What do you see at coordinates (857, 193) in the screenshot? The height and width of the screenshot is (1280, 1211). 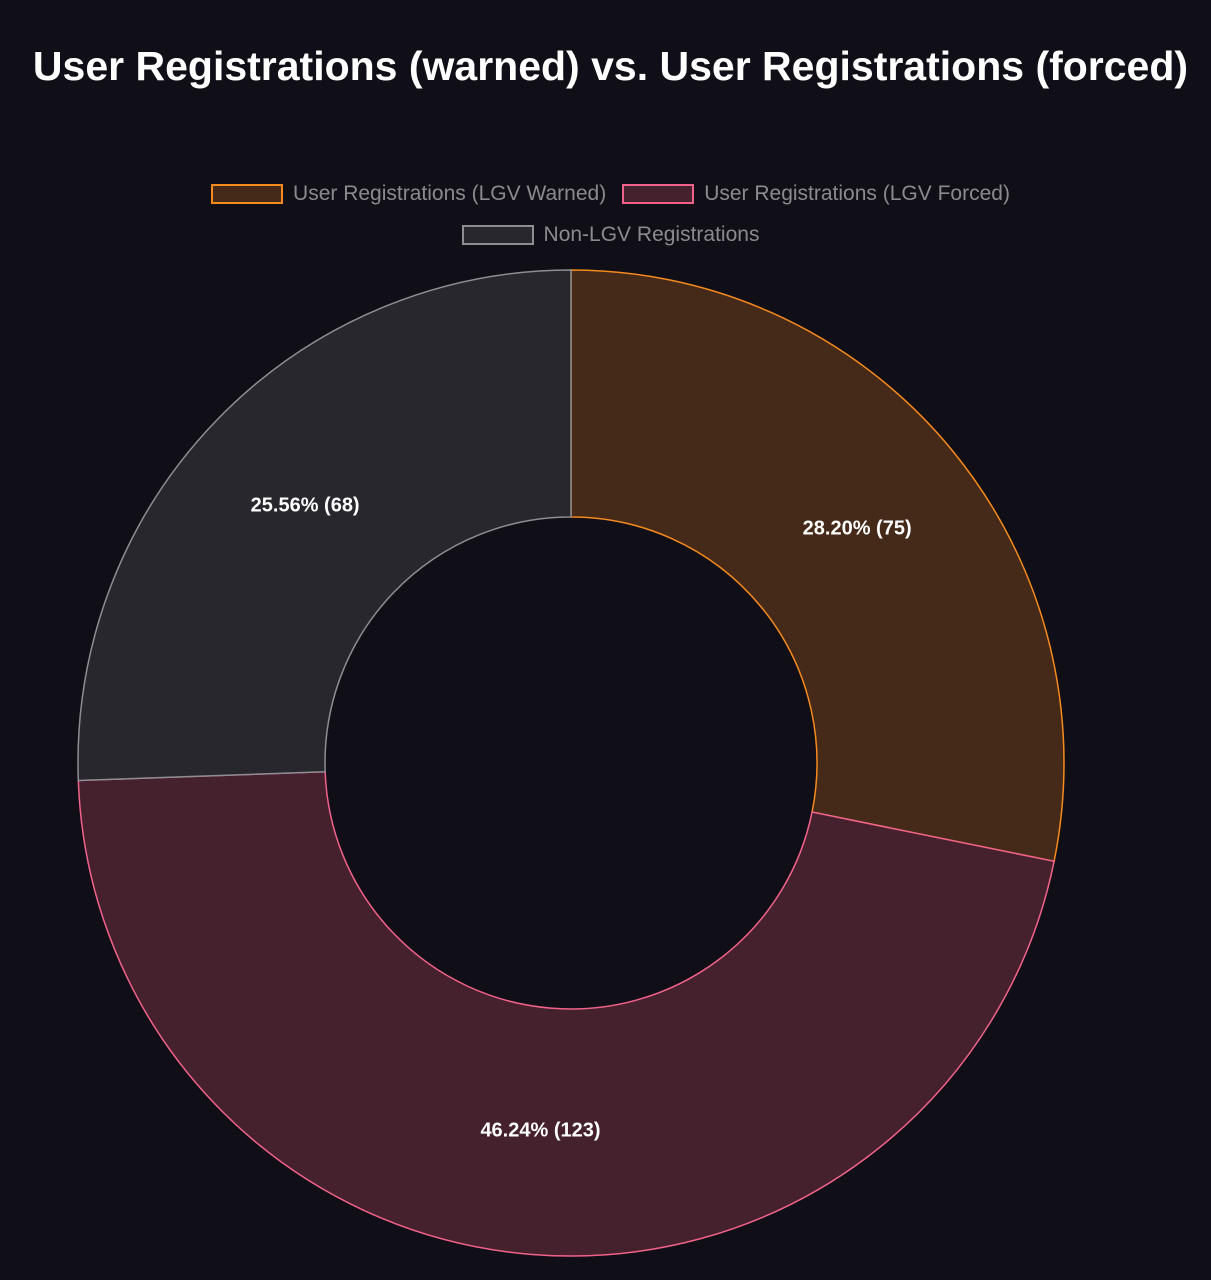 I see `legend-label-lgv-forced: User Registrations (LGV Forced)` at bounding box center [857, 193].